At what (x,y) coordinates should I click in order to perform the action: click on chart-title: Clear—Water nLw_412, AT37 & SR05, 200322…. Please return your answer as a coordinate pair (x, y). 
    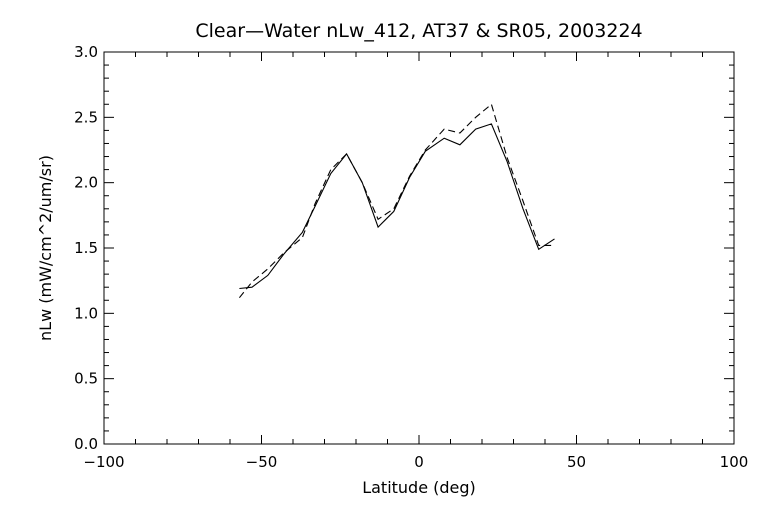
    Looking at the image, I should click on (418, 31).